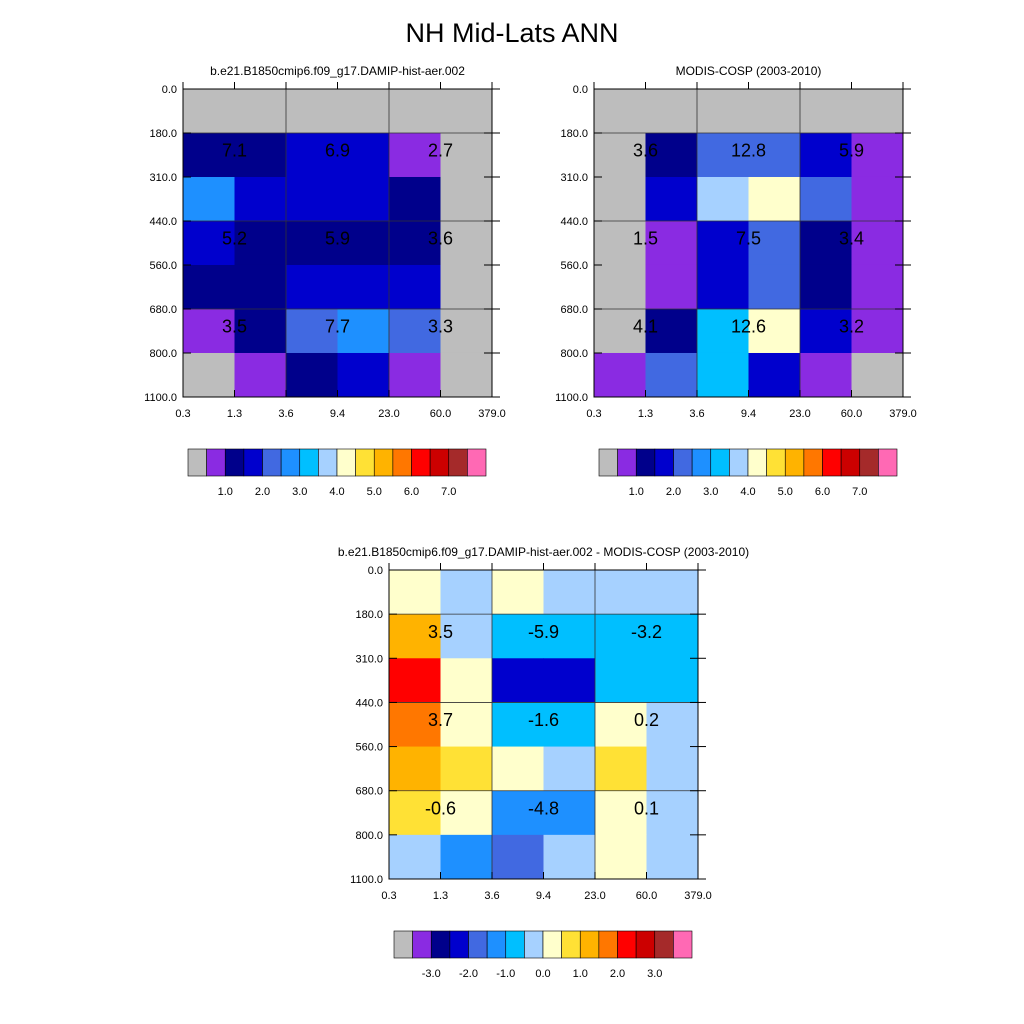 The image size is (1024, 1024). I want to click on value-label: 3.6, so click(440, 239).